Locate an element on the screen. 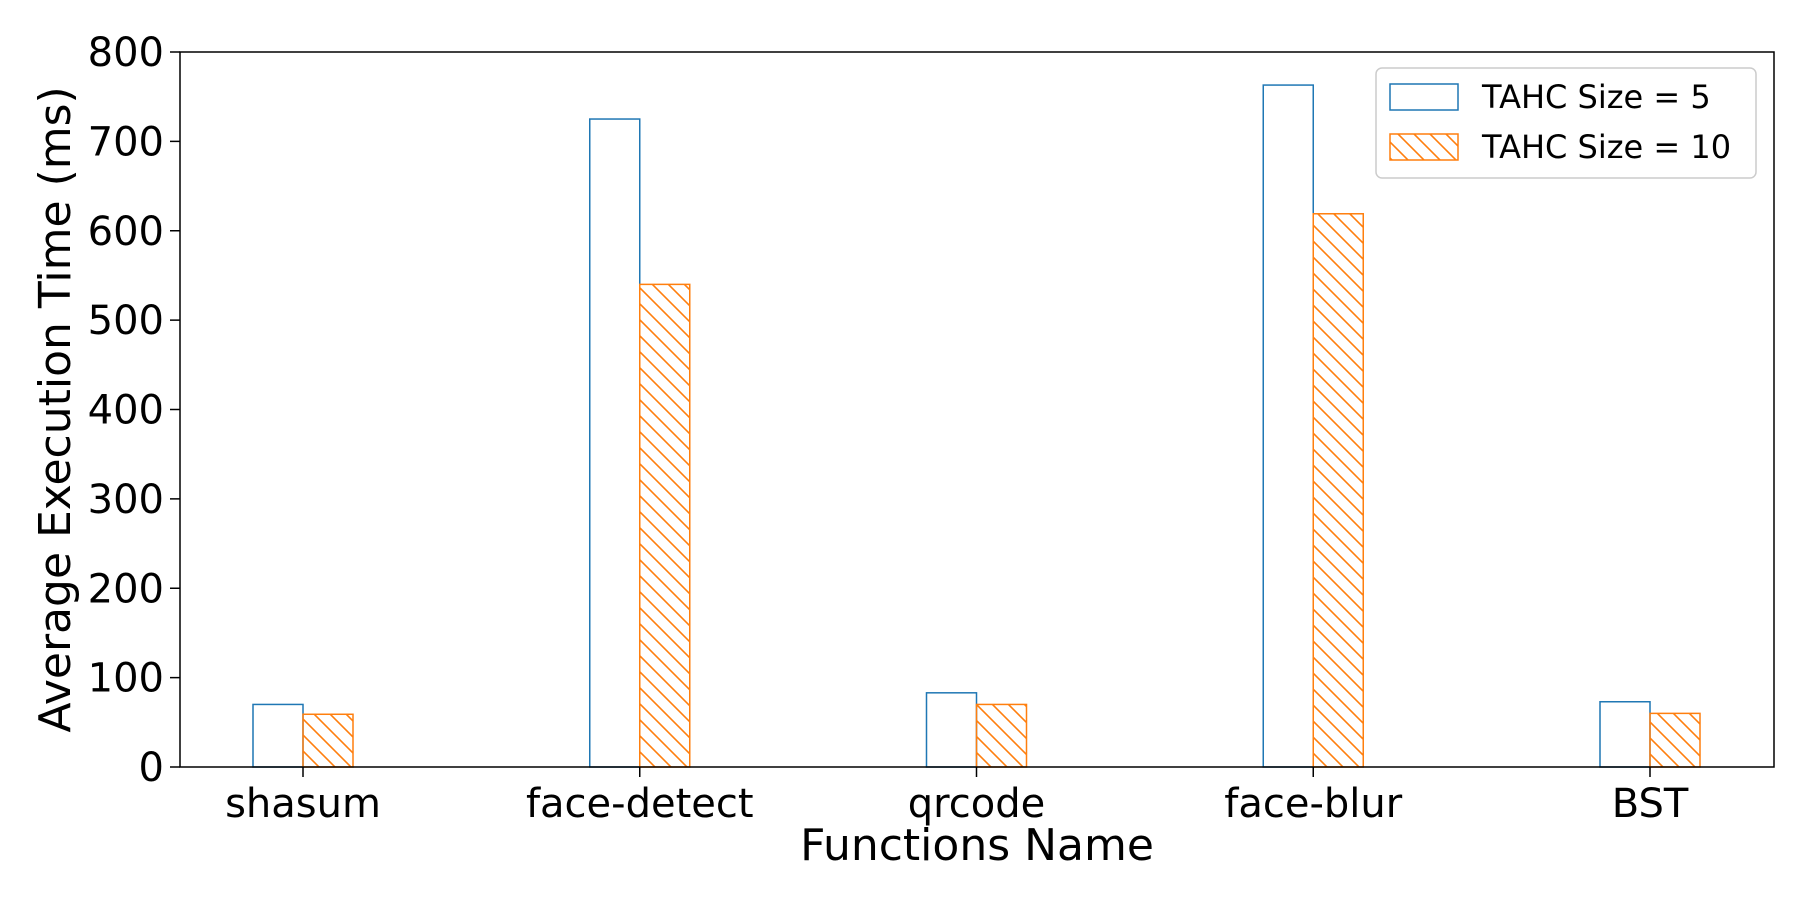 Image resolution: width=1800 pixels, height=905 pixels. legend: TAHC Size = 5 TAHC Size = 10 is located at coordinates (1566, 123).